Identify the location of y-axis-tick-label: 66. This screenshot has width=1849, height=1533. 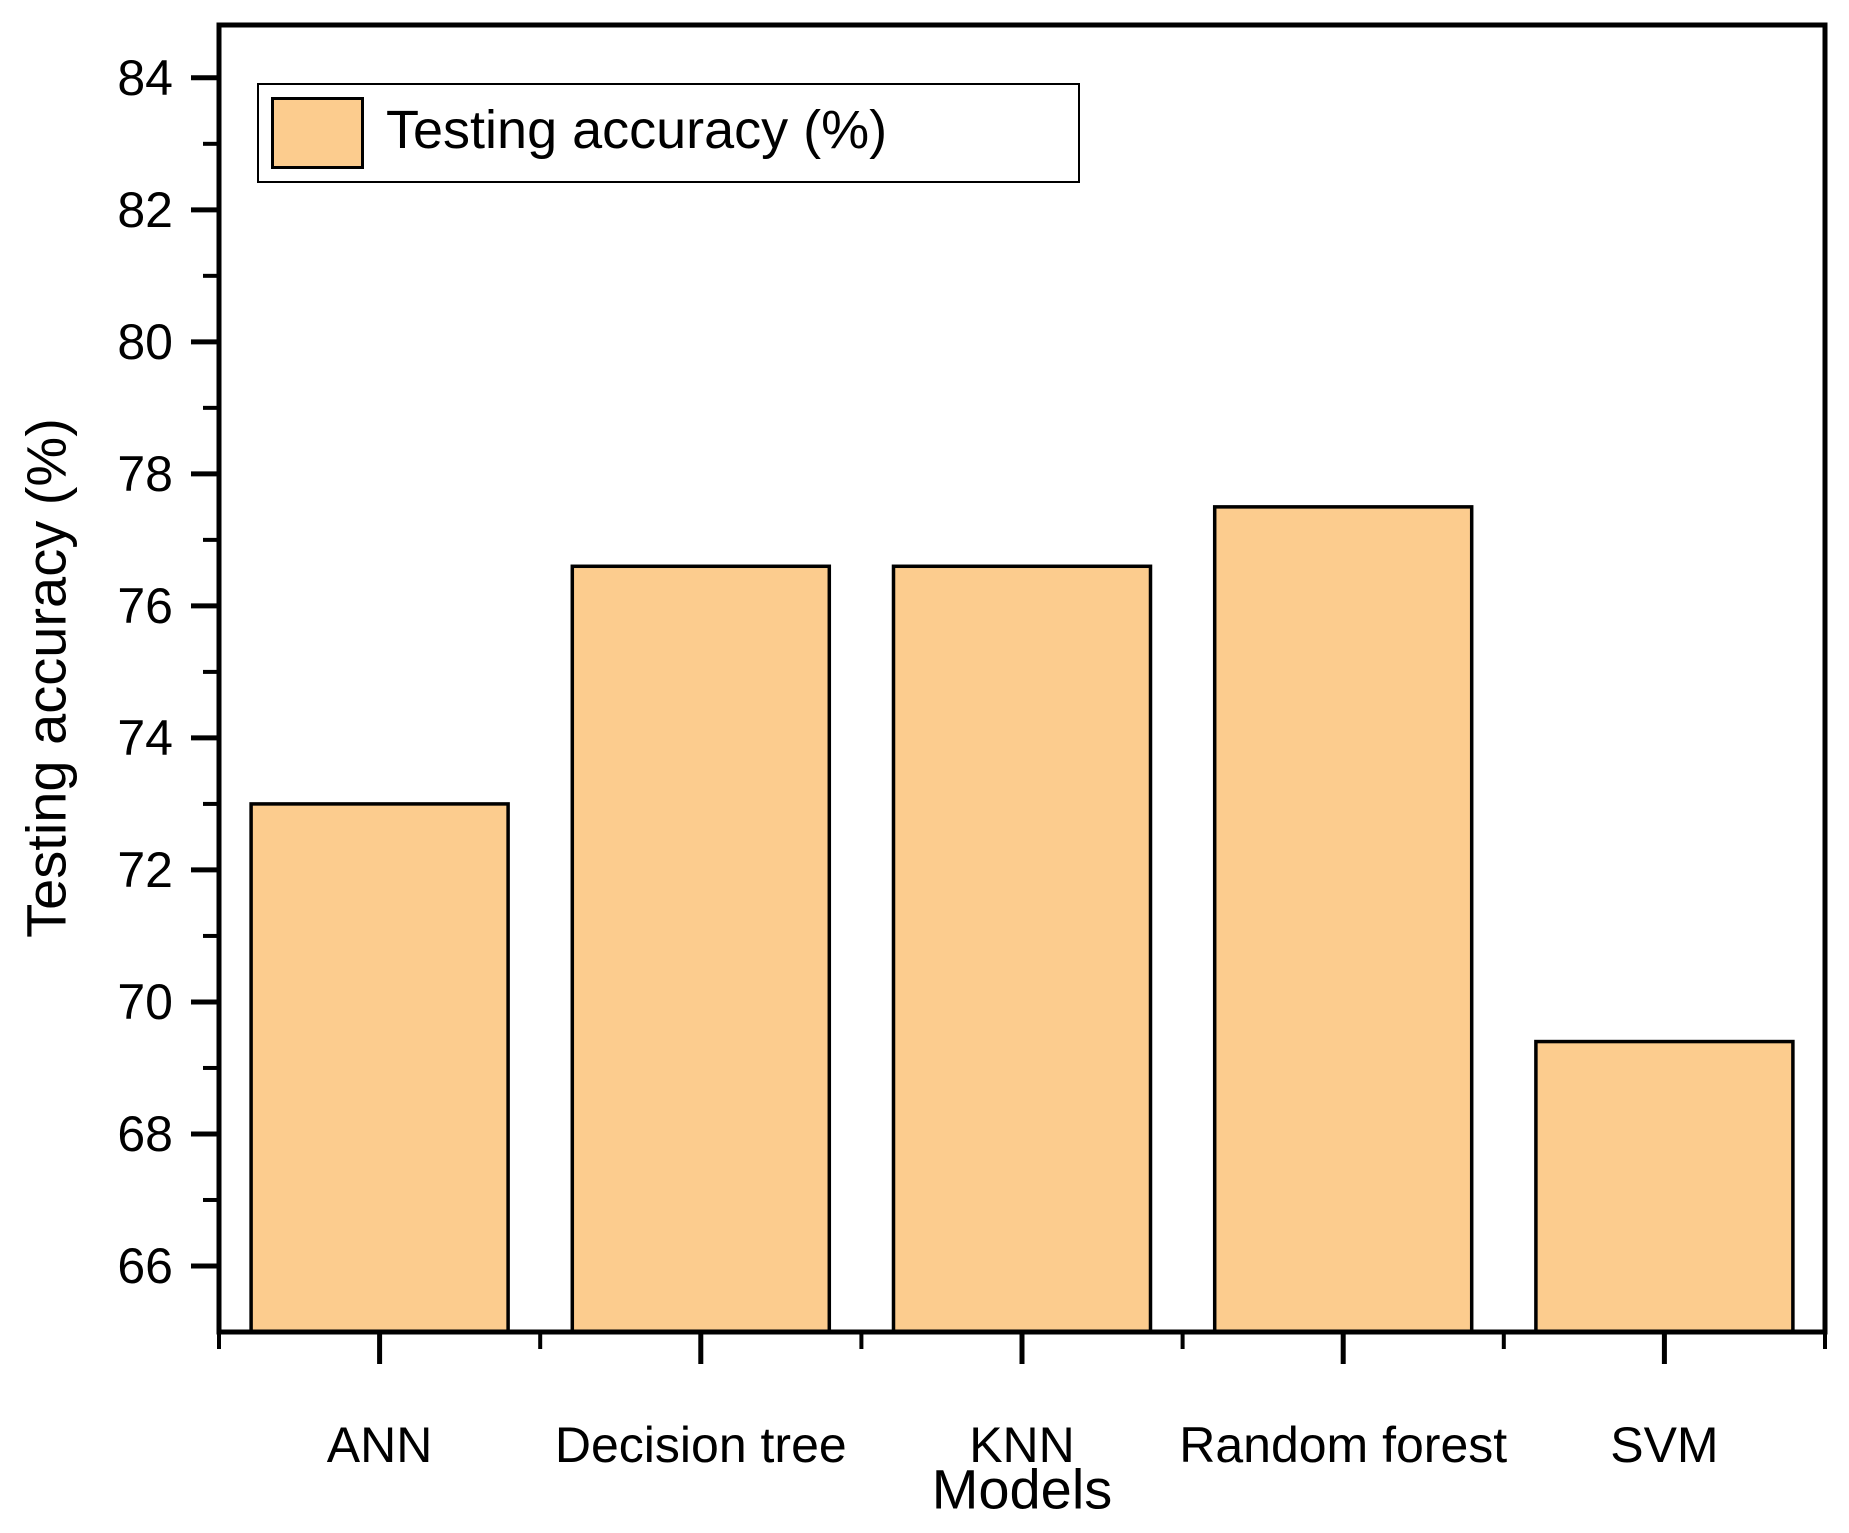
(145, 1266).